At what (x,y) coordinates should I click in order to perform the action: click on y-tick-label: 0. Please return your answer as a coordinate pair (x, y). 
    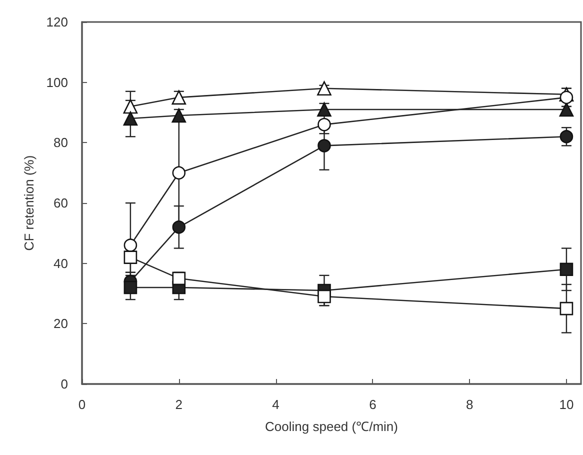
    Looking at the image, I should click on (64, 384).